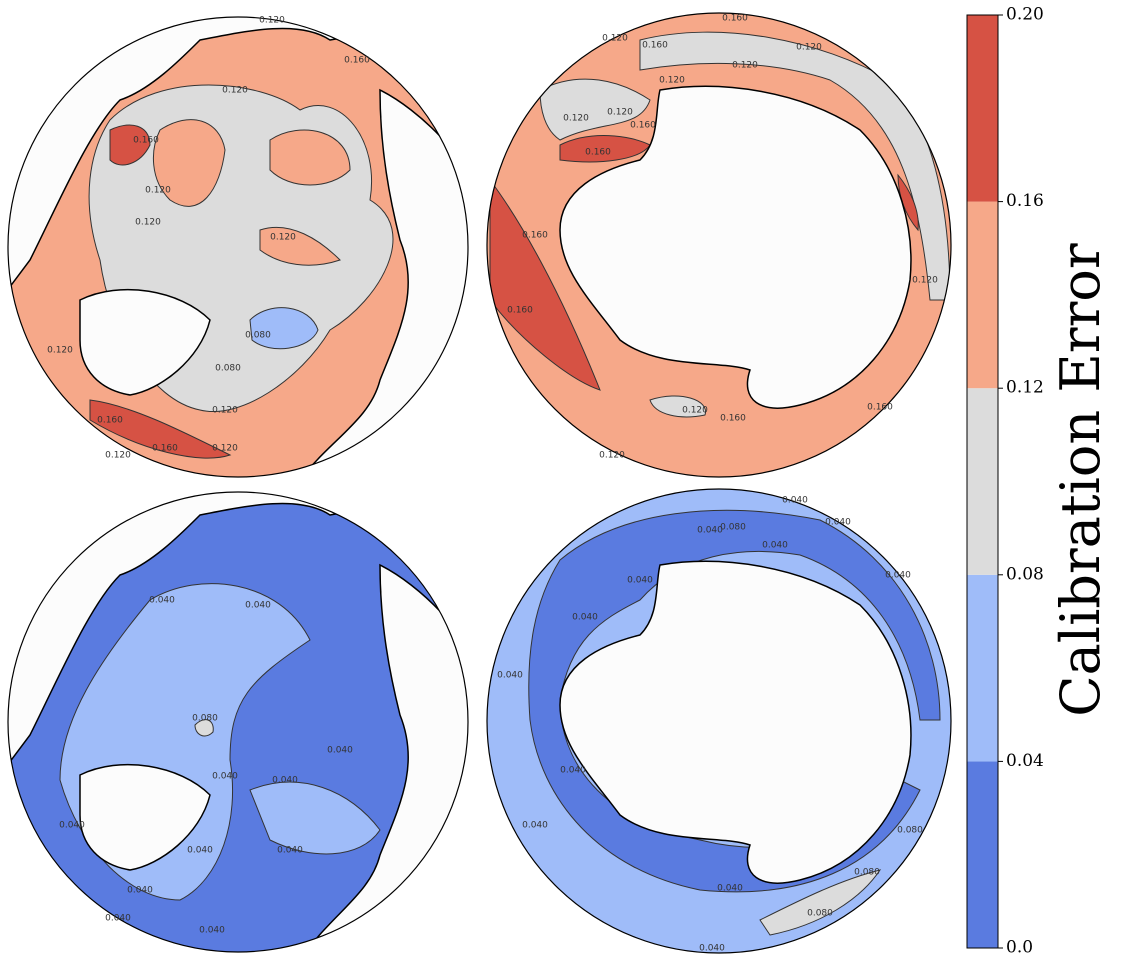  Describe the element at coordinates (1019, 948) in the screenshot. I see `colorbar-tick-label: 0.0` at that location.